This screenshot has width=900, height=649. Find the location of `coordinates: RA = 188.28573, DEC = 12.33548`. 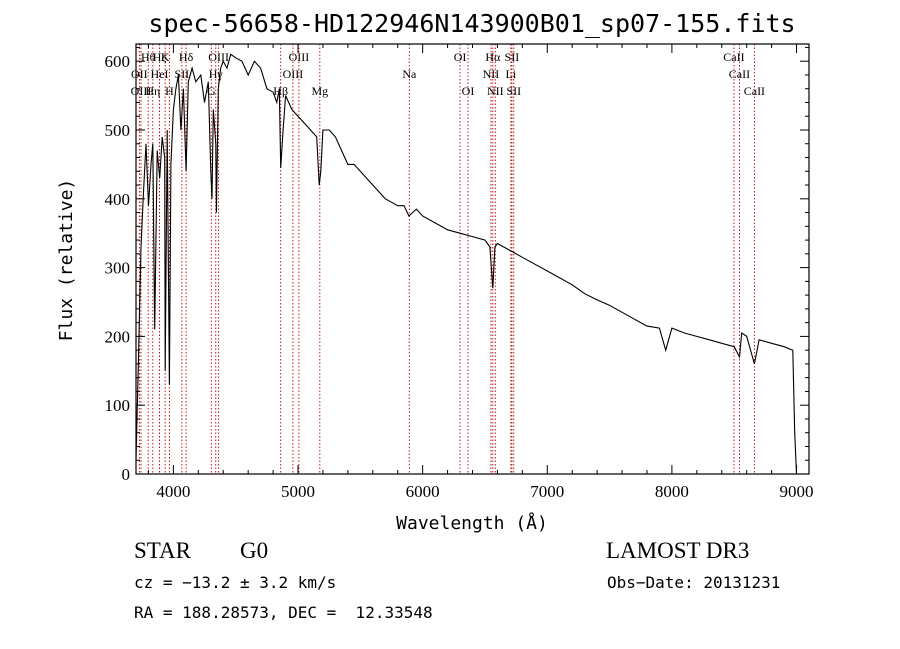

coordinates: RA = 188.28573, DEC = 12.33548 is located at coordinates (283, 612).